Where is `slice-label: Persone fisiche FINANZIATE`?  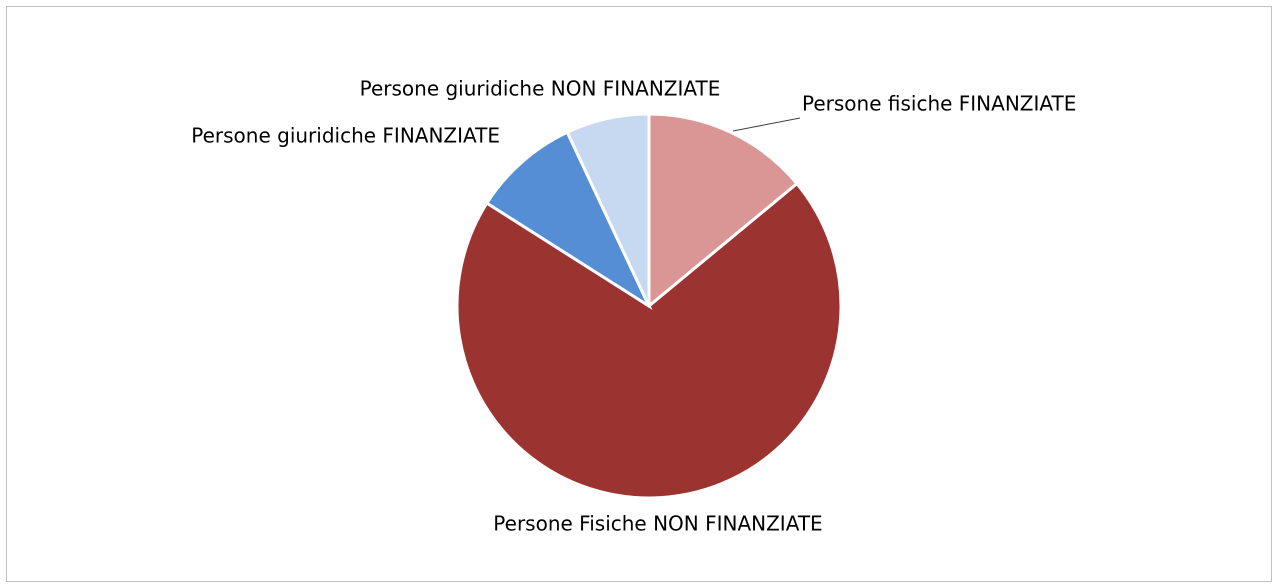
slice-label: Persone fisiche FINANZIATE is located at coordinates (939, 104).